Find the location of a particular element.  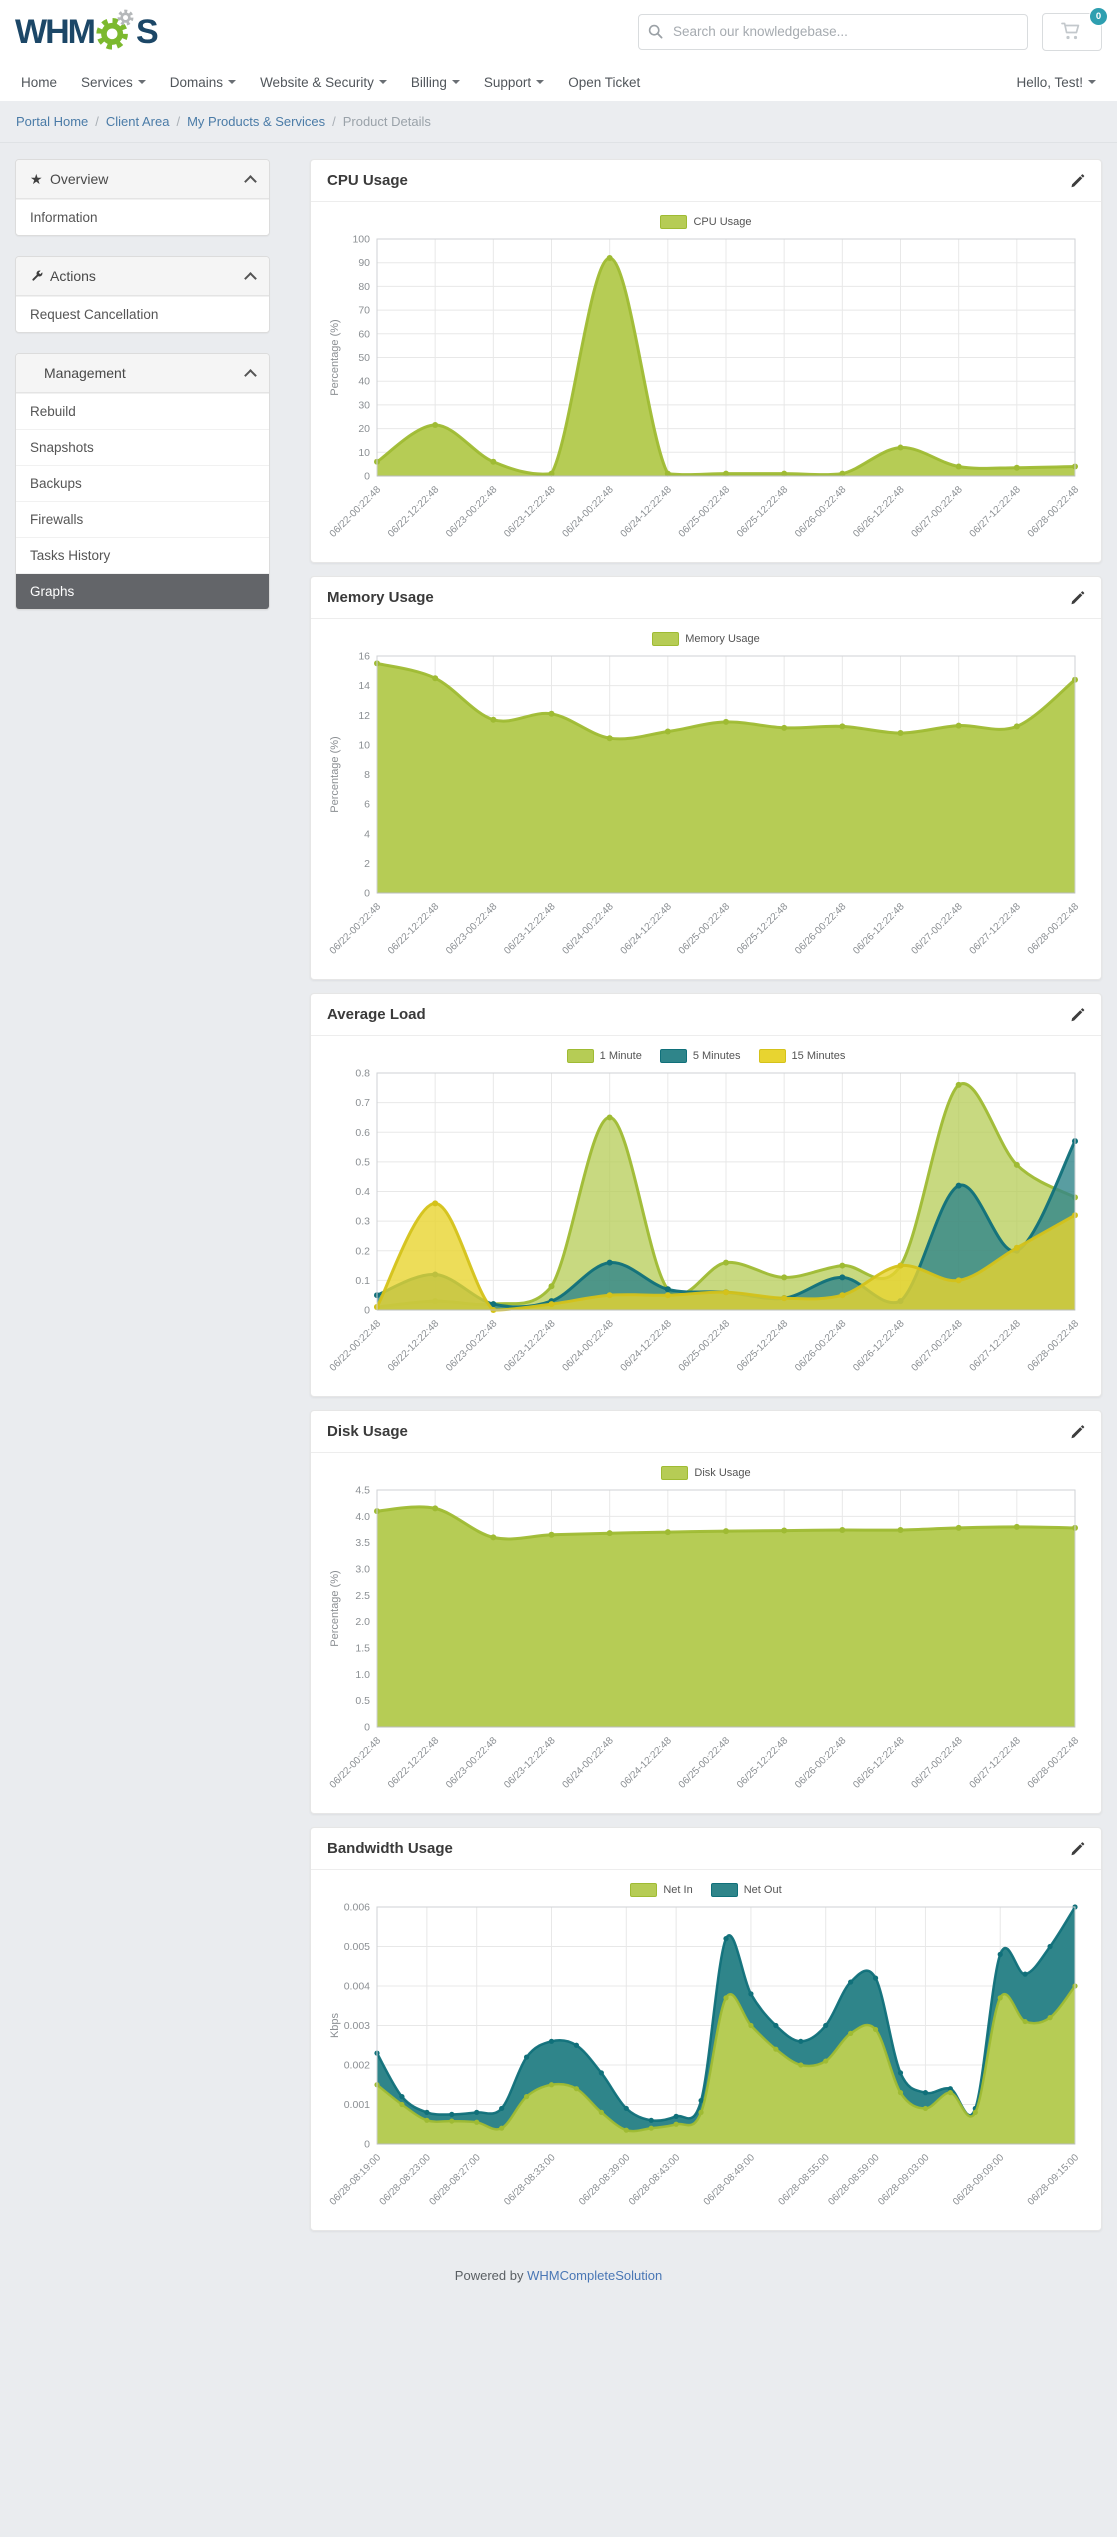

svg-text: 0.7 is located at coordinates (362, 1103).